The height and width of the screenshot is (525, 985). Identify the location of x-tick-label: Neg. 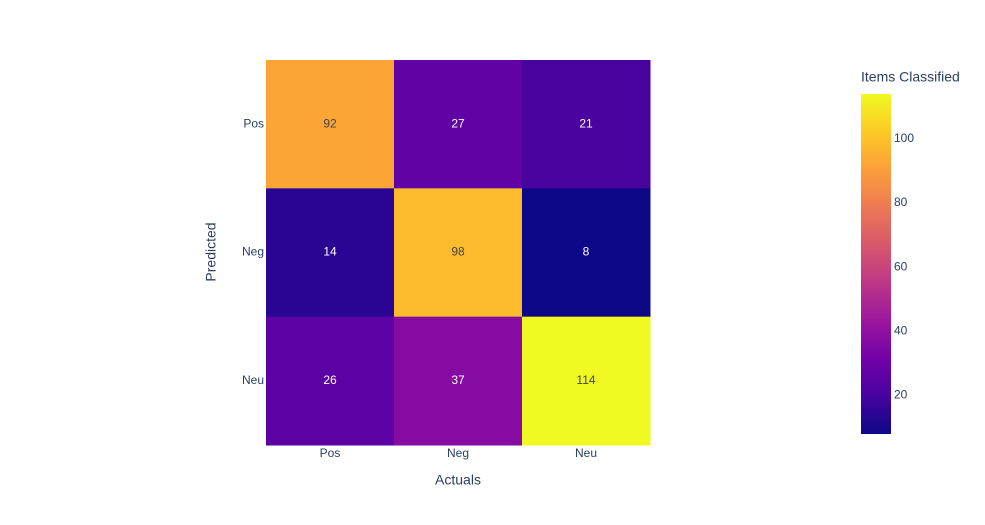
(458, 453).